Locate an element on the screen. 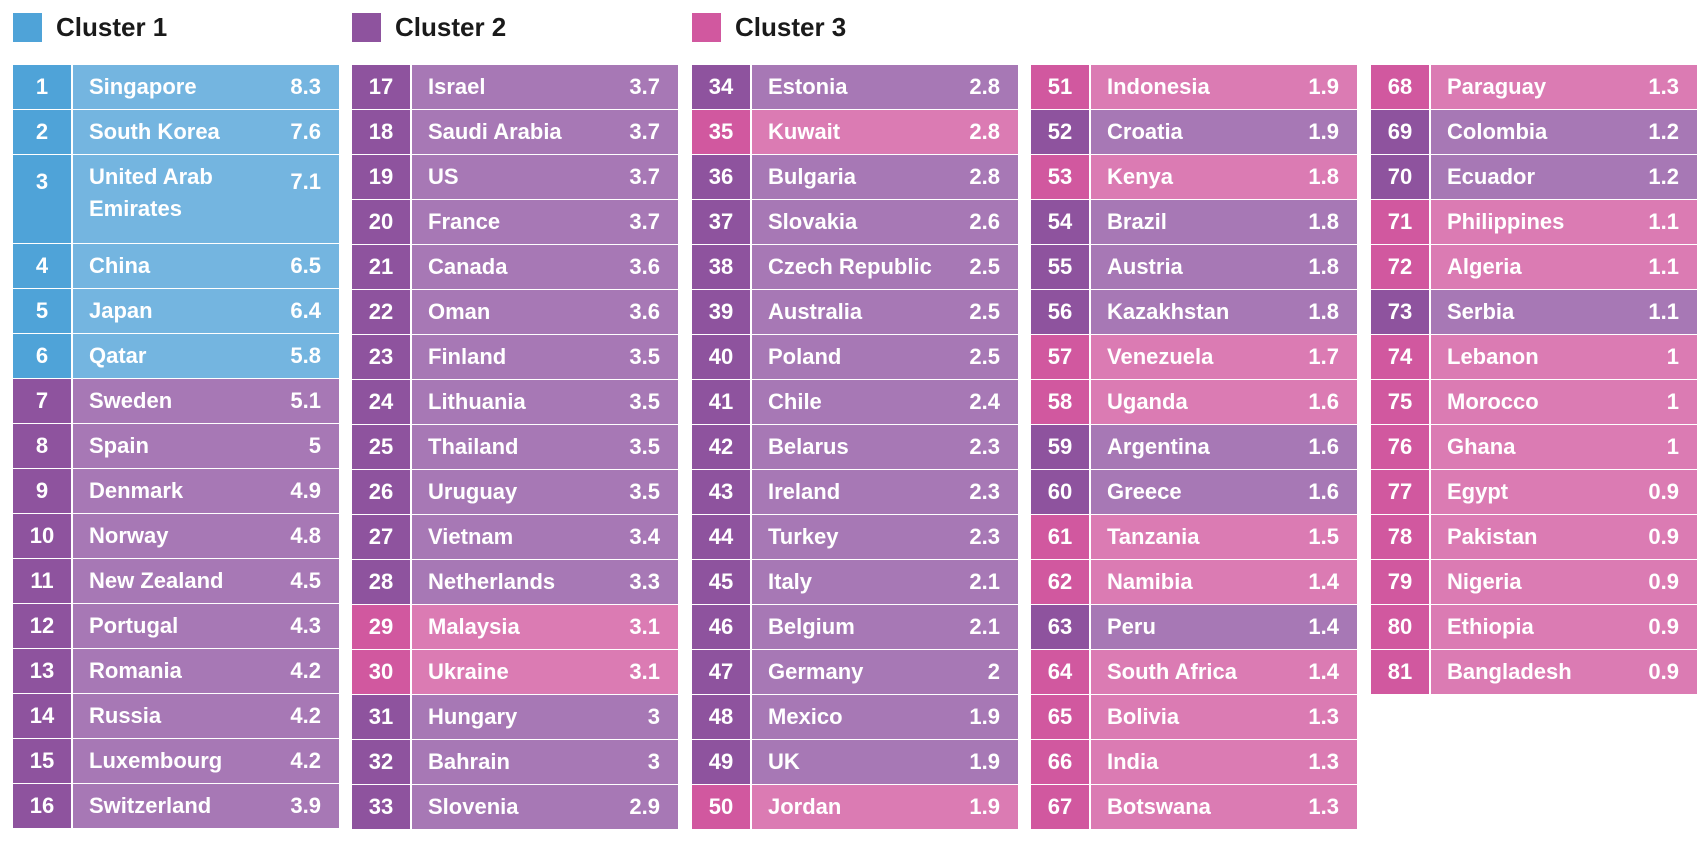 This screenshot has height=851, width=1703. rank-cell: 29 is located at coordinates (382, 627).